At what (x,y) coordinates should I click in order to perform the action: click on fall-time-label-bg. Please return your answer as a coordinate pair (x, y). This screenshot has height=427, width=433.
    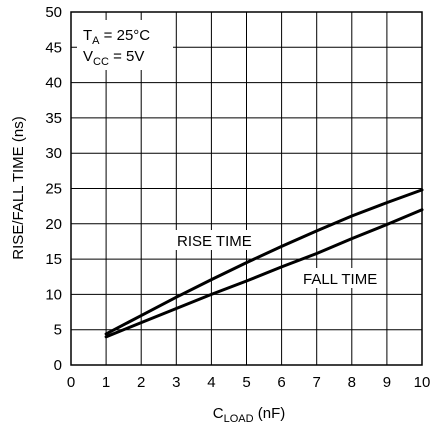
    Looking at the image, I should click on (343, 278).